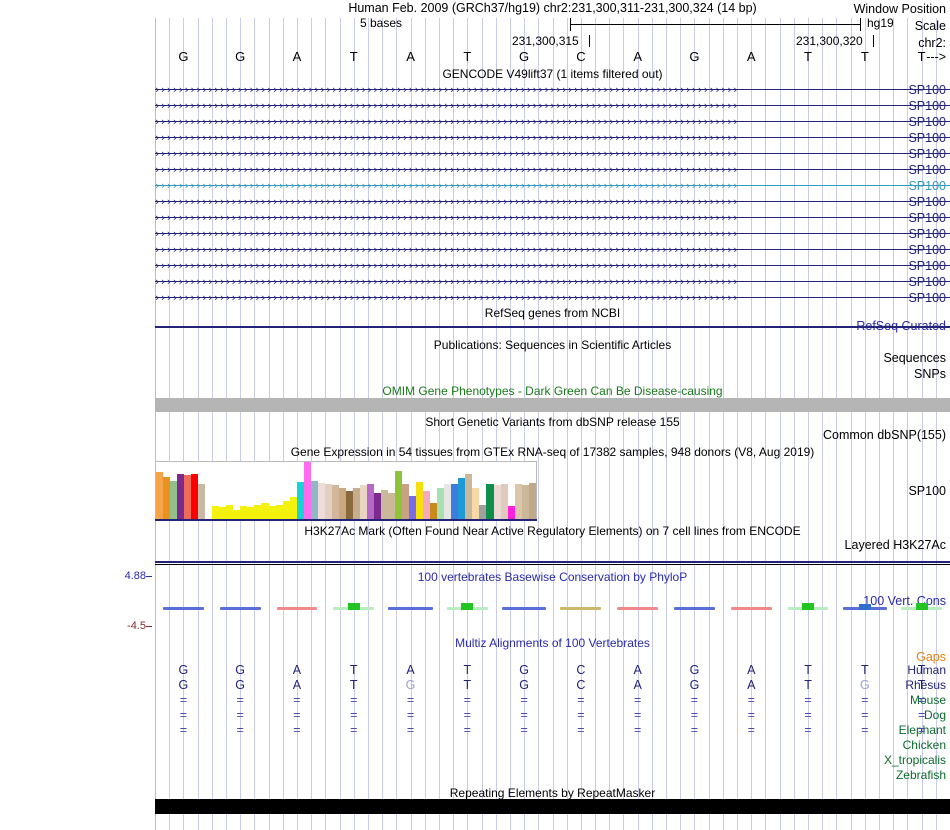 The width and height of the screenshot is (950, 830). I want to click on species-label: Dog, so click(934, 715).